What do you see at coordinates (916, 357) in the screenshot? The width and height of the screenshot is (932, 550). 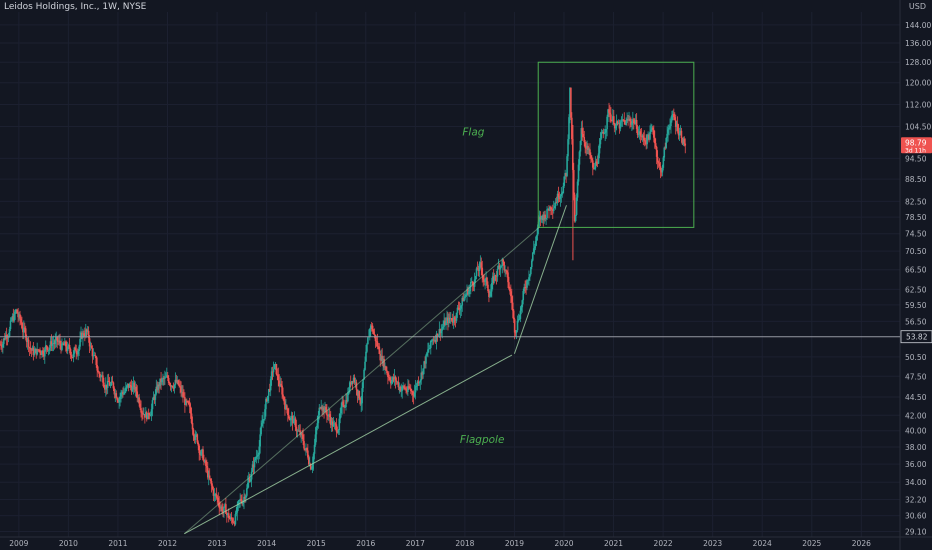 I see `y-tick-label: 50.50` at bounding box center [916, 357].